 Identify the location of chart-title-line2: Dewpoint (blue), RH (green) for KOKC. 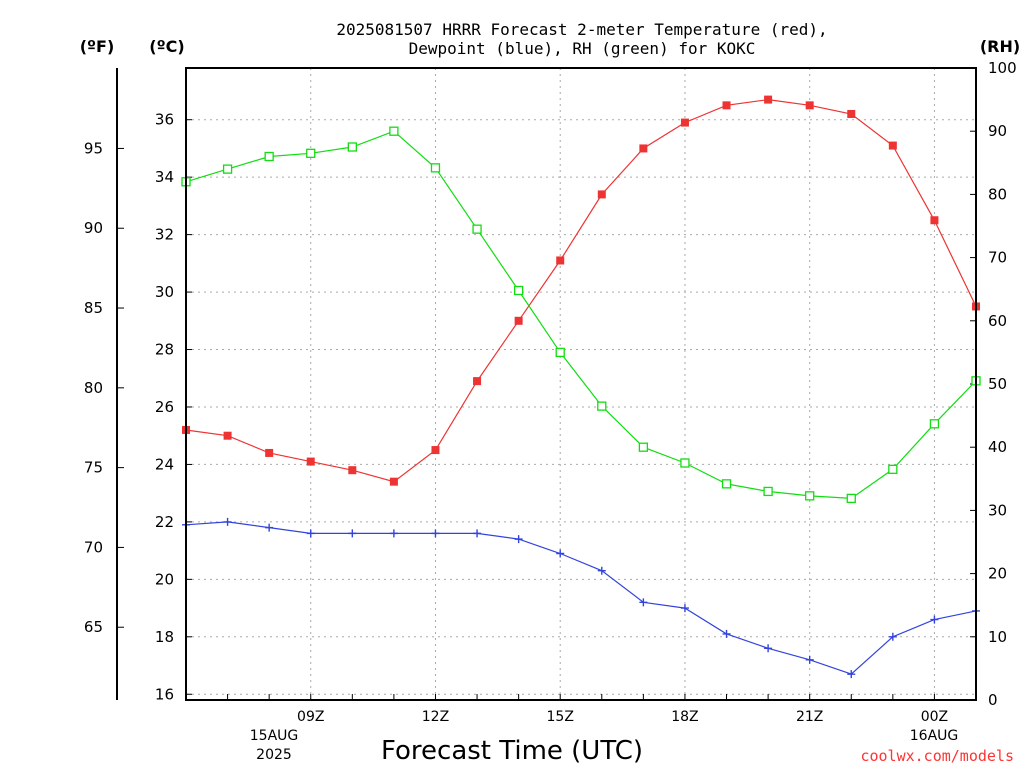
(582, 48).